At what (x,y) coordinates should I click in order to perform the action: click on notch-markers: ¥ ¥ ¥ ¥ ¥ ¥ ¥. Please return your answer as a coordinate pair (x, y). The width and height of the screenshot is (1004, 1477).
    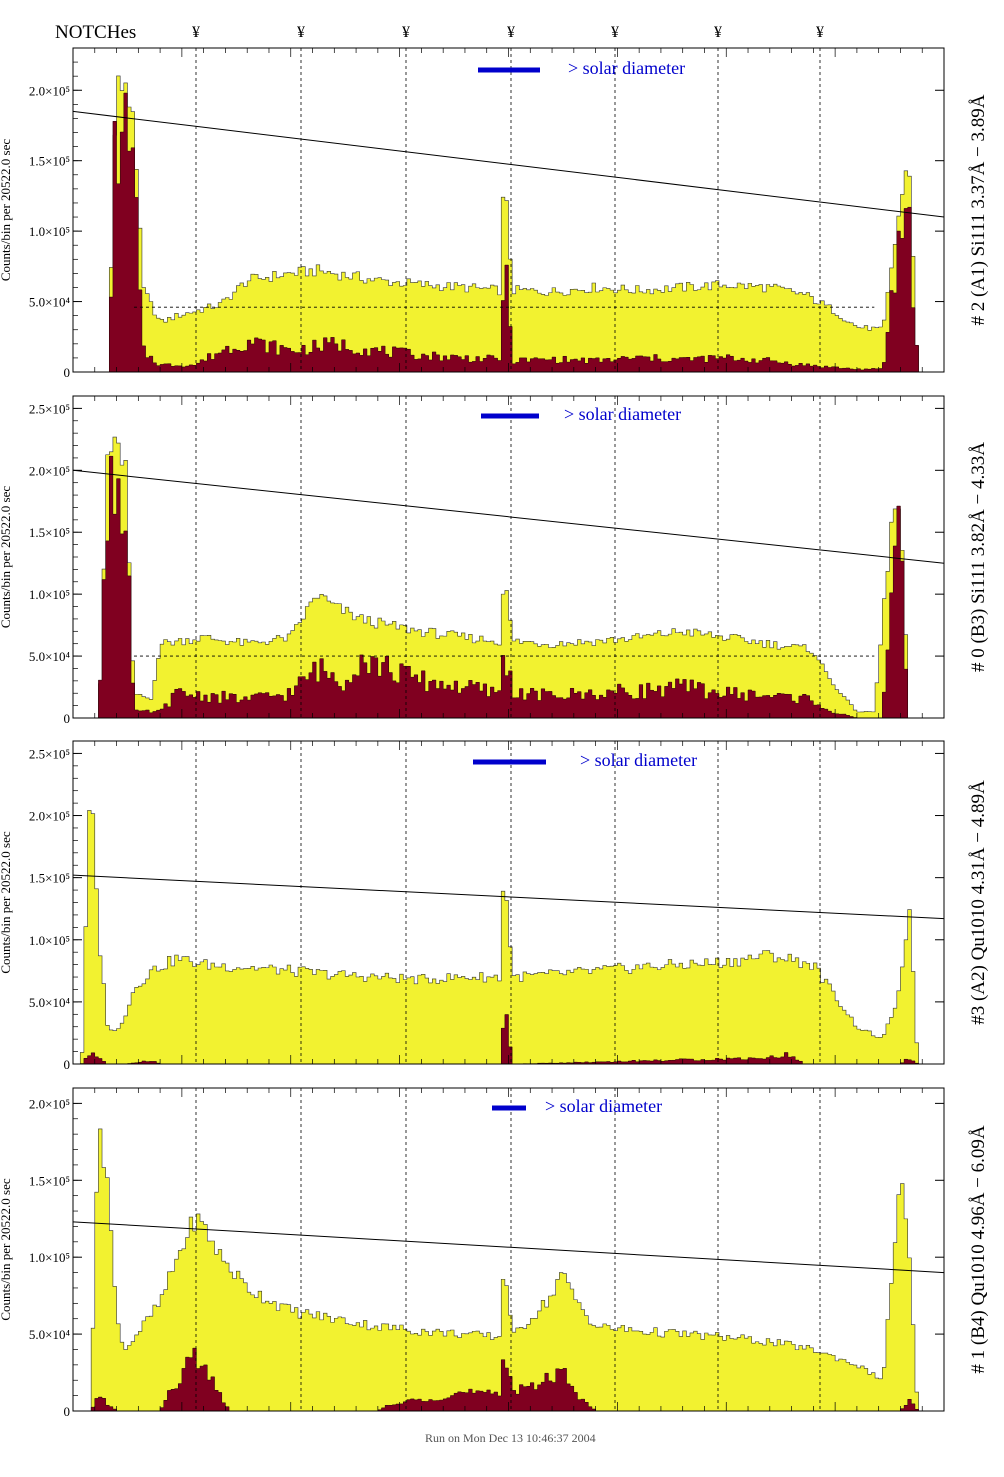
    Looking at the image, I should click on (508, 32).